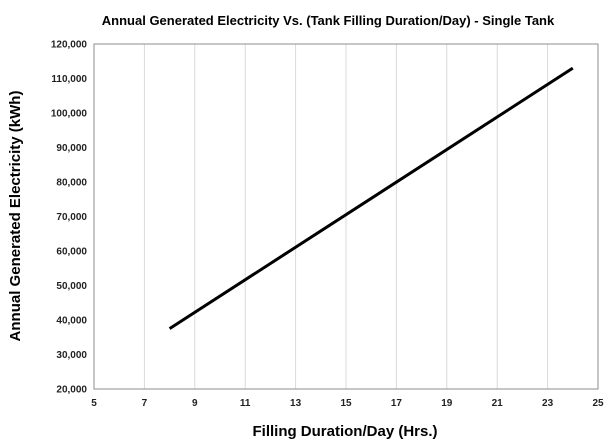 This screenshot has height=446, width=613. What do you see at coordinates (598, 403) in the screenshot?
I see `x-tick-label: 25` at bounding box center [598, 403].